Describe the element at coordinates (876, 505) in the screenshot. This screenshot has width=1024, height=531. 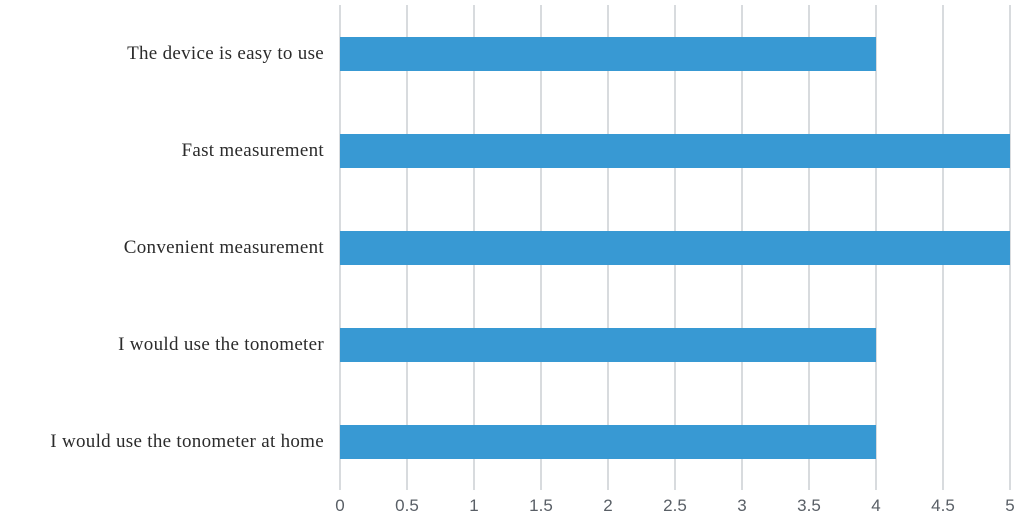
I see `x-tick-label: 4` at that location.